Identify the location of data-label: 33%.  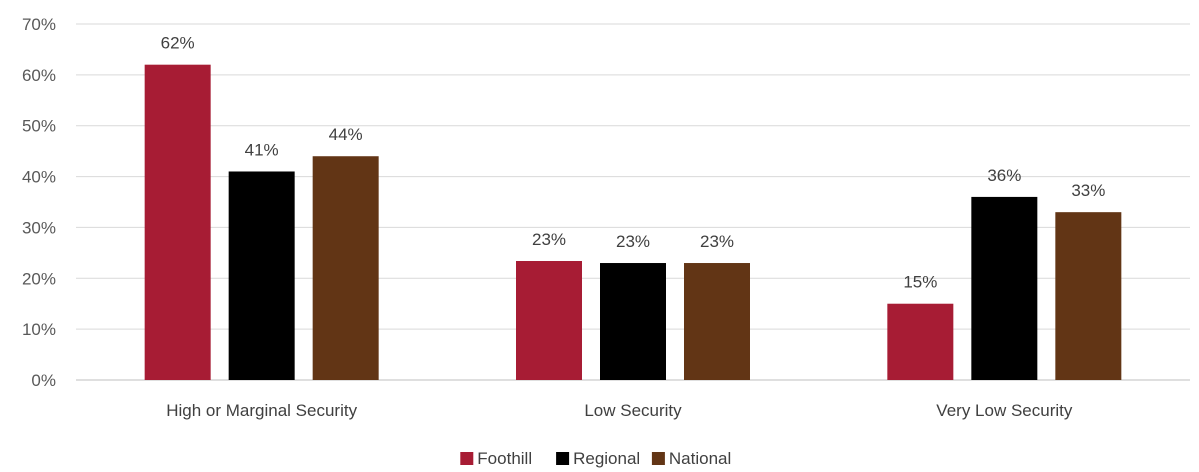
(1088, 190).